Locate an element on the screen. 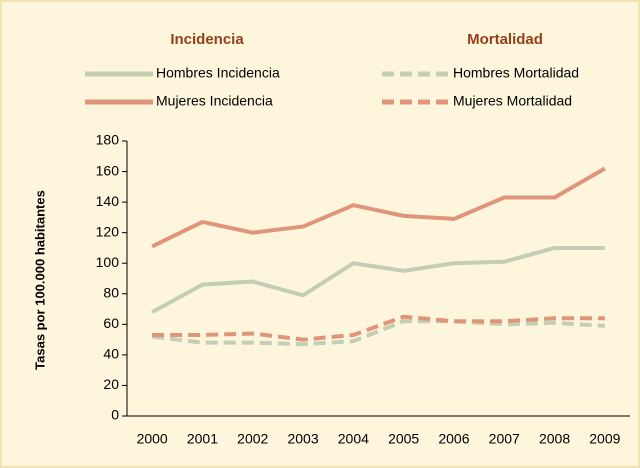  x-tick-label: 2001 is located at coordinates (202, 439).